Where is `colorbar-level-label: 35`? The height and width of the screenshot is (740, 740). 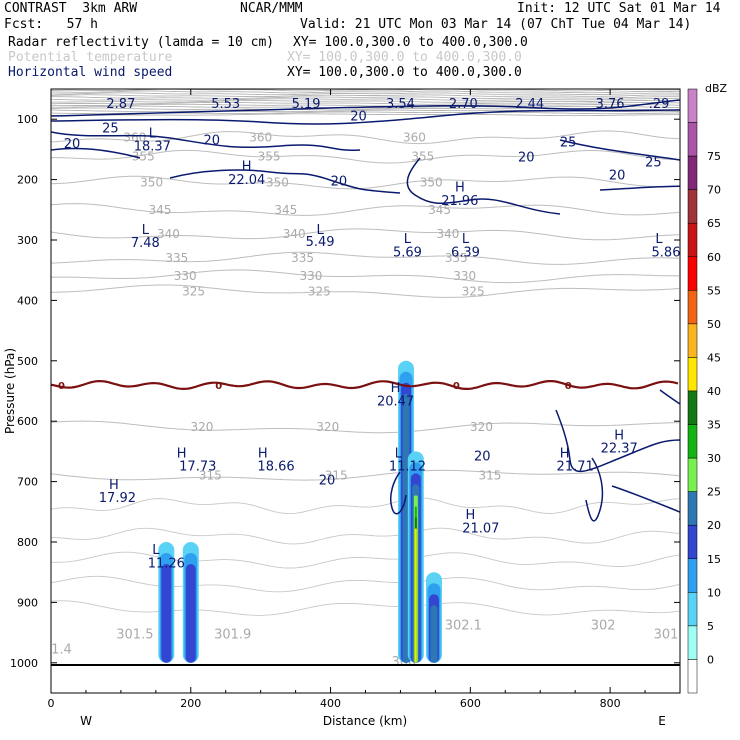
colorbar-level-label: 35 is located at coordinates (714, 425).